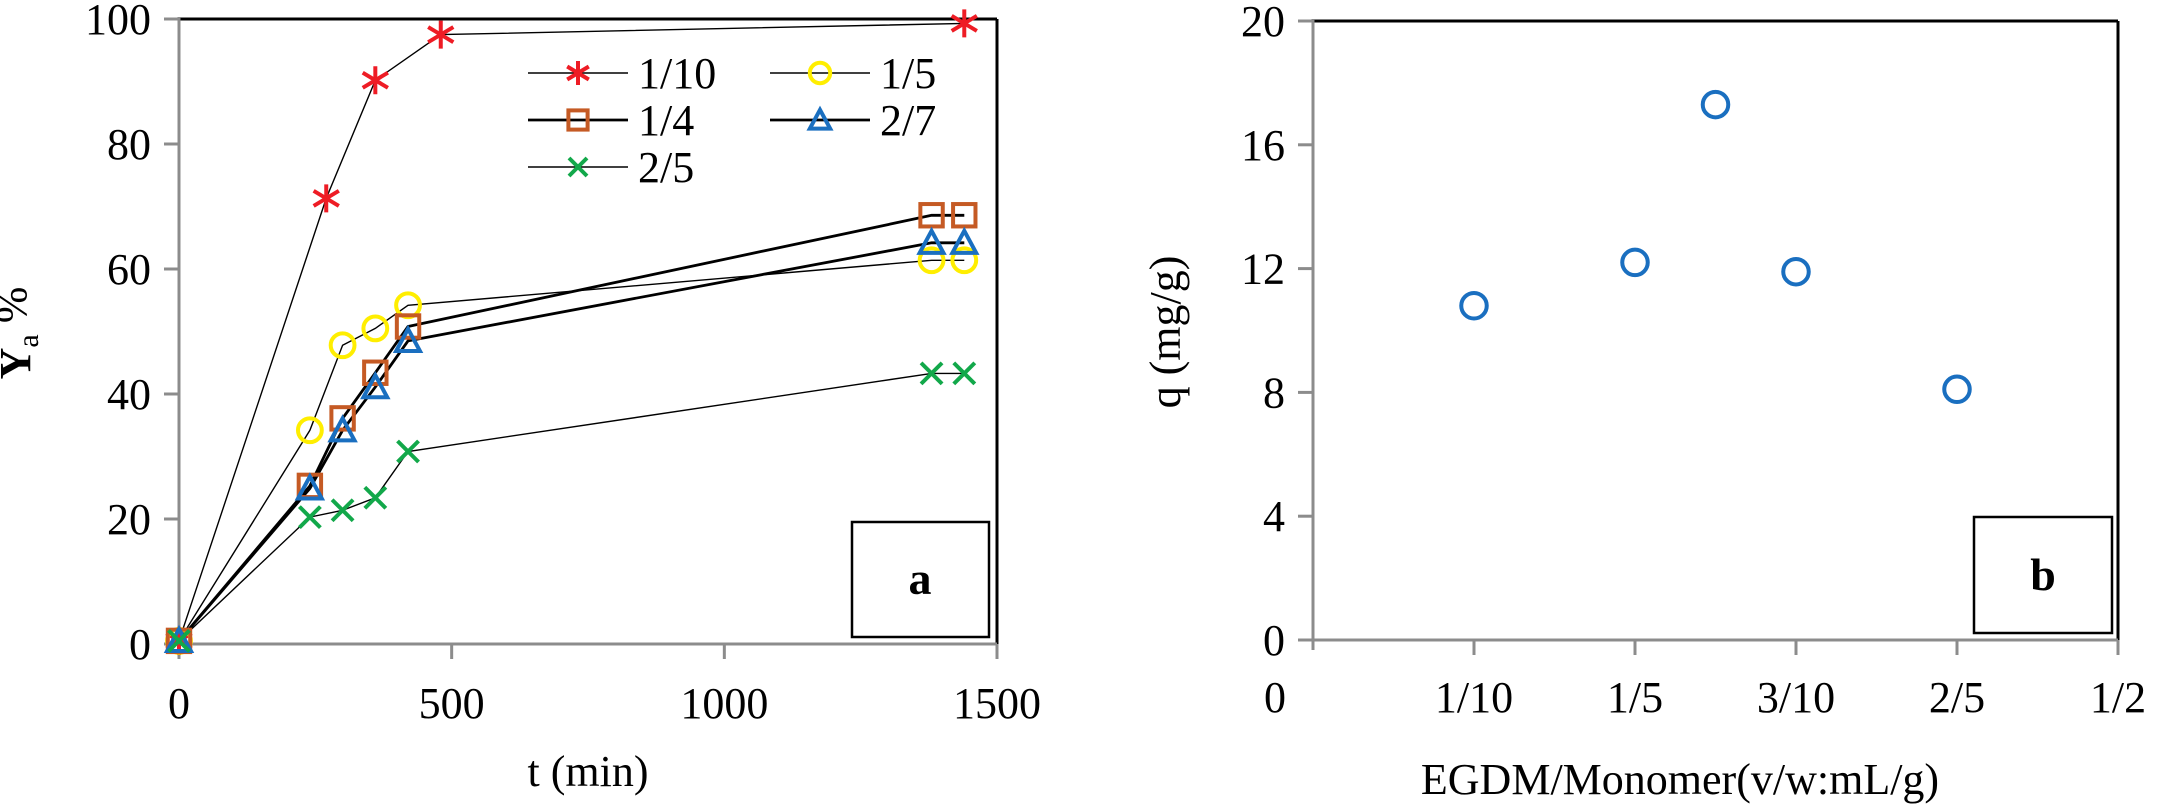 The width and height of the screenshot is (2157, 811). Describe the element at coordinates (622, 73) in the screenshot. I see `chart-a-legend-item: 1/10` at that location.